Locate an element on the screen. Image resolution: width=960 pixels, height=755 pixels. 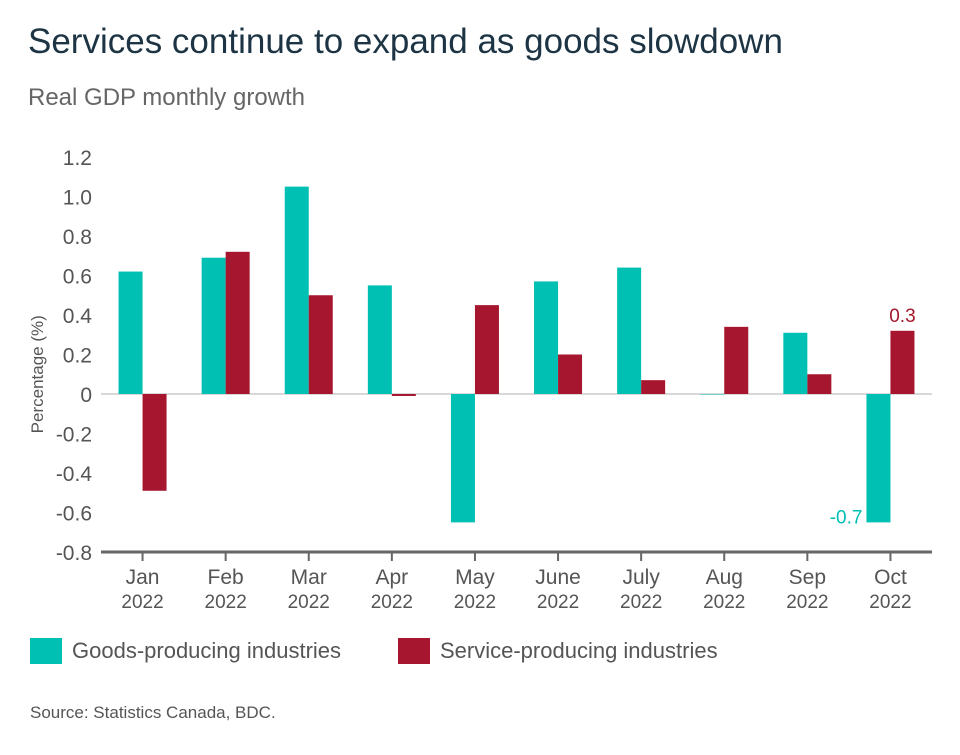
legend-item-goods: Goods-producing industries is located at coordinates (185, 651).